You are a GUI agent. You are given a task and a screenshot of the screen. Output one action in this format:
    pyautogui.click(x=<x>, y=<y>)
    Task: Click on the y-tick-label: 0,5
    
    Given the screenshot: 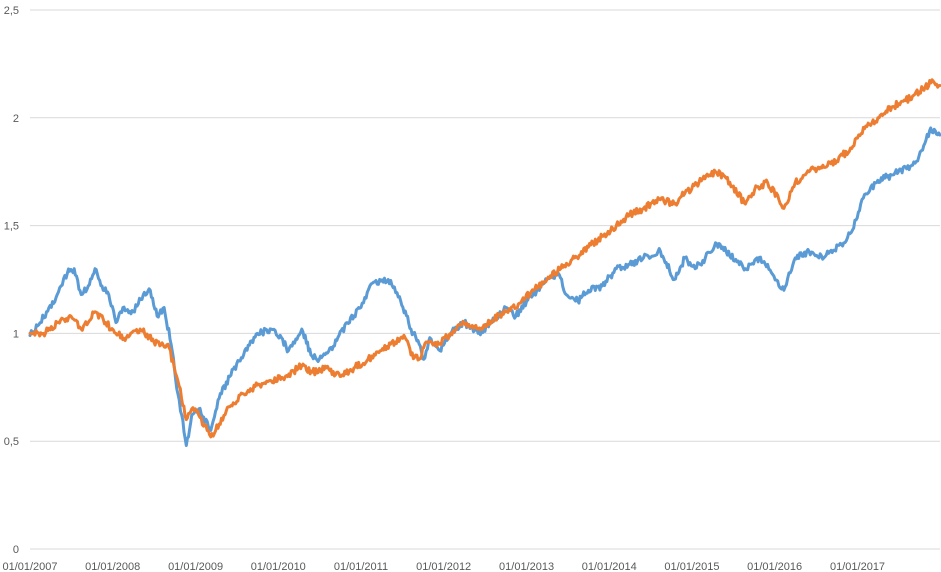 What is the action you would take?
    pyautogui.click(x=11, y=442)
    